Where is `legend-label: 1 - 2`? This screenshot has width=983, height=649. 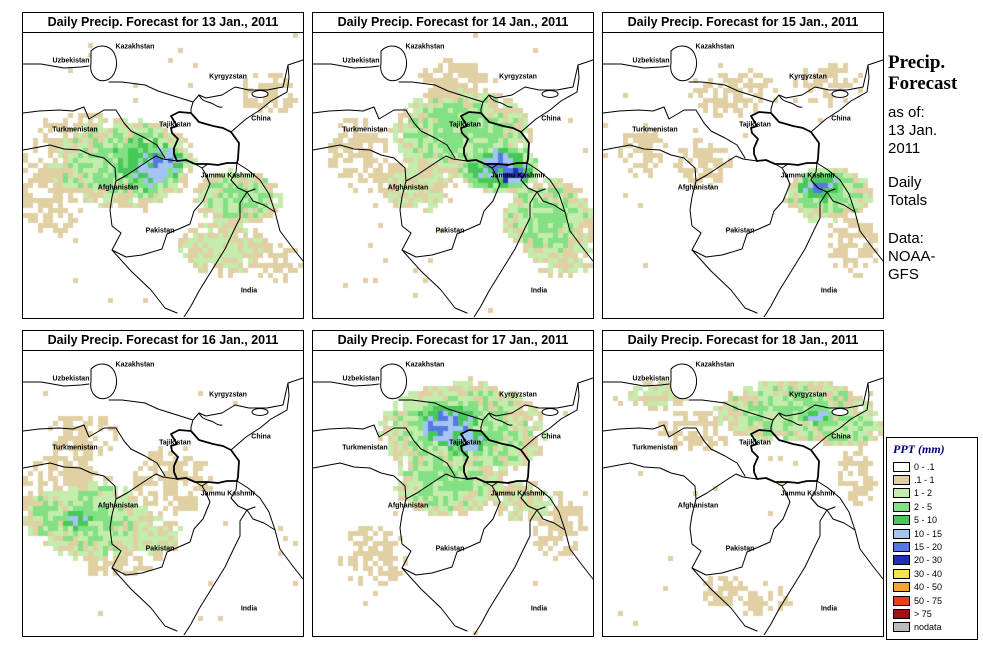 legend-label: 1 - 2 is located at coordinates (923, 493).